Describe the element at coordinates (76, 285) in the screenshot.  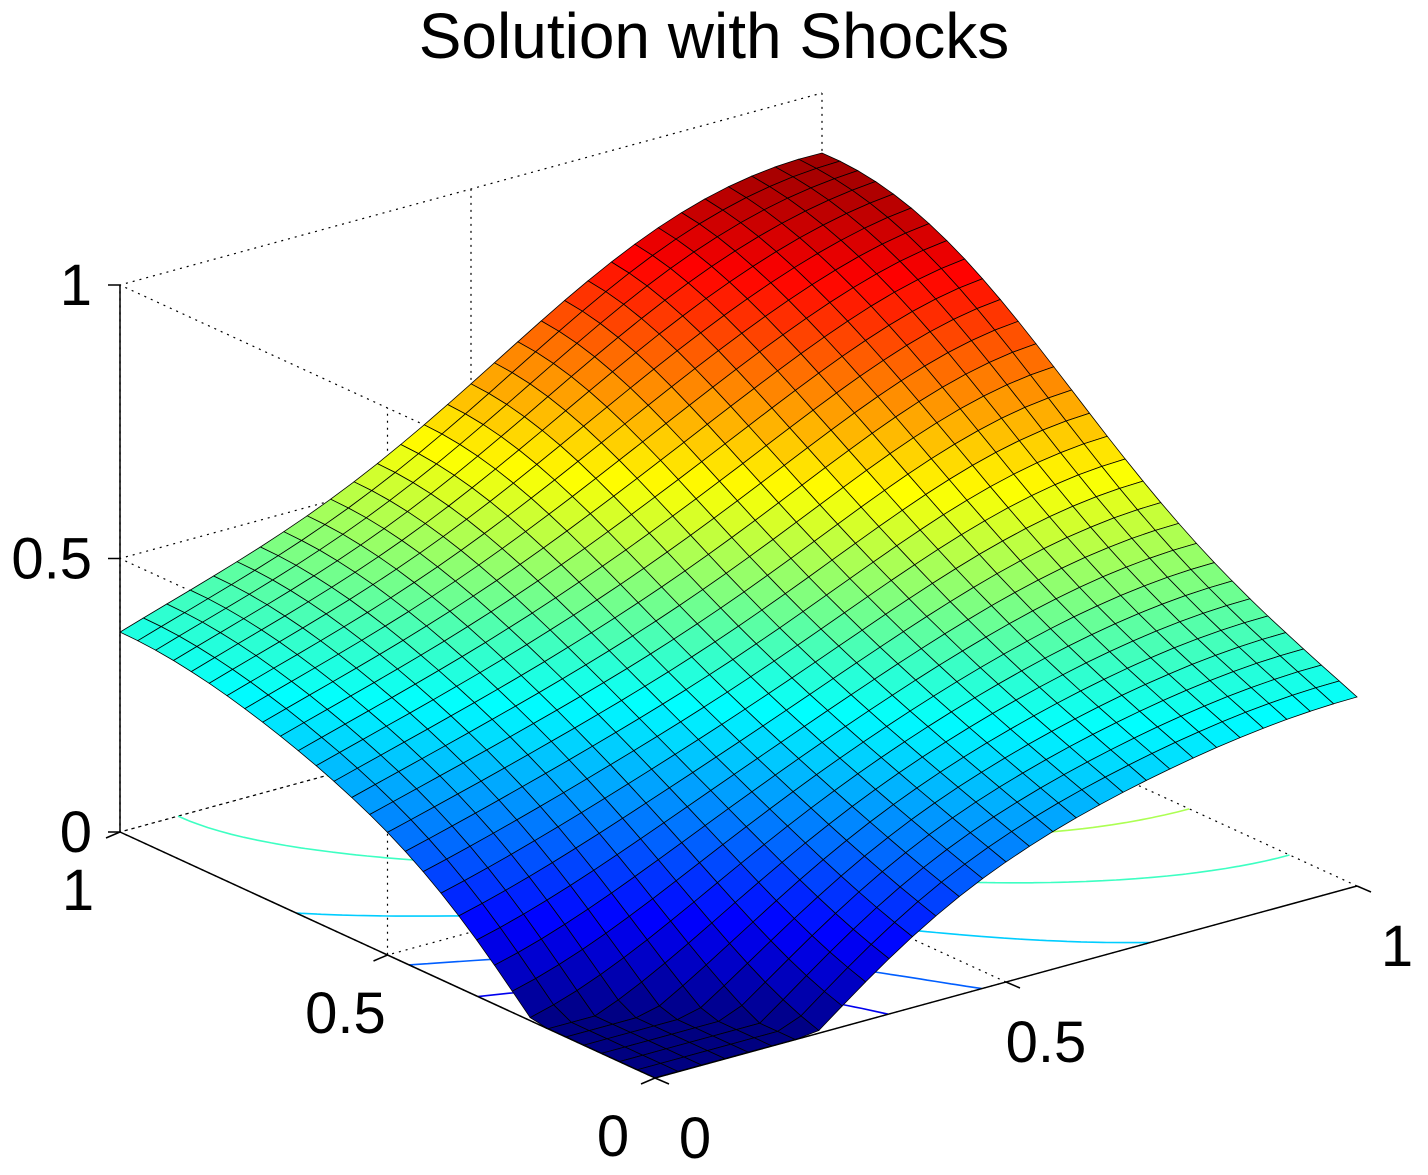
I see `z-tick-label: 1` at that location.